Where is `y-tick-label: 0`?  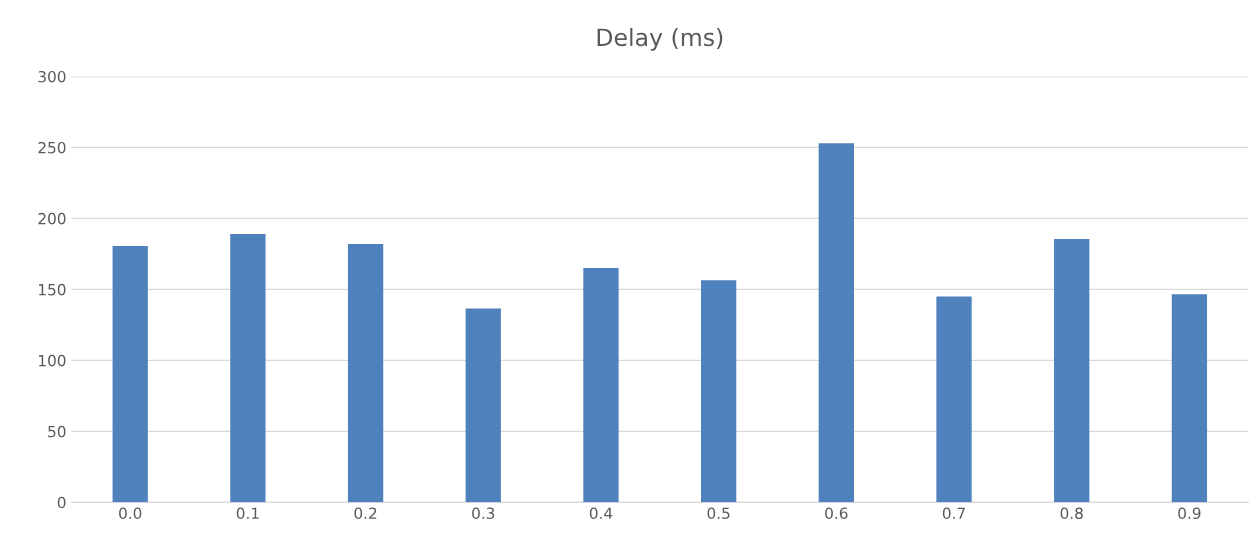
y-tick-label: 0 is located at coordinates (61, 502).